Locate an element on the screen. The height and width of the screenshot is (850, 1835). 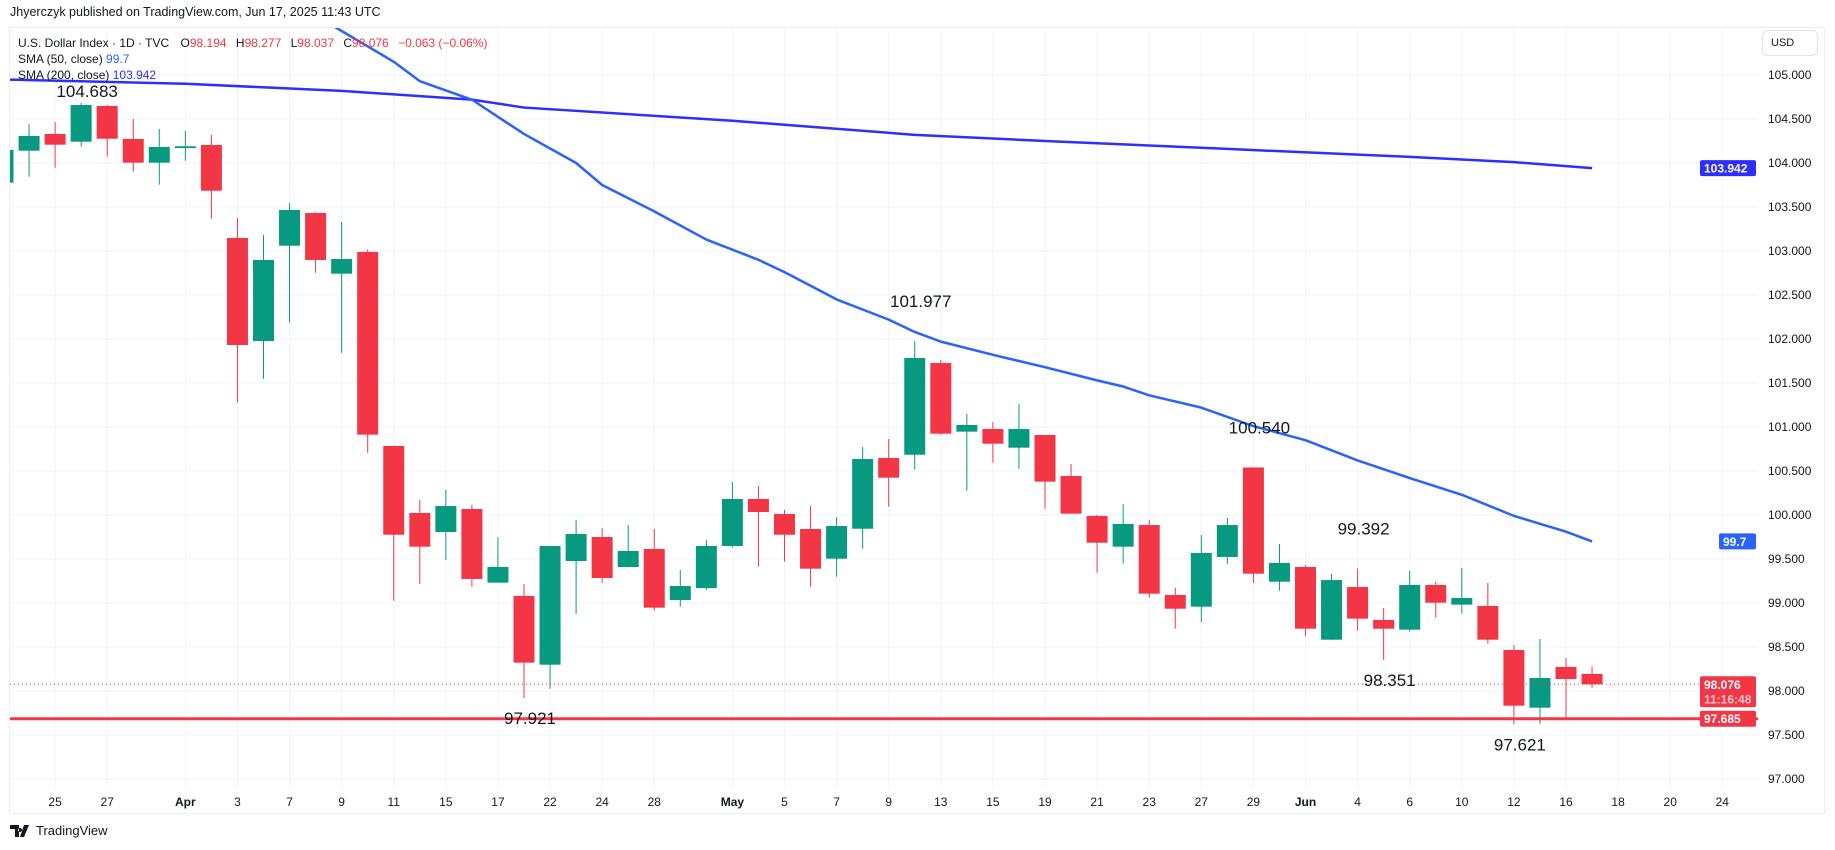
price-annotation: 101.977 is located at coordinates (920, 301).